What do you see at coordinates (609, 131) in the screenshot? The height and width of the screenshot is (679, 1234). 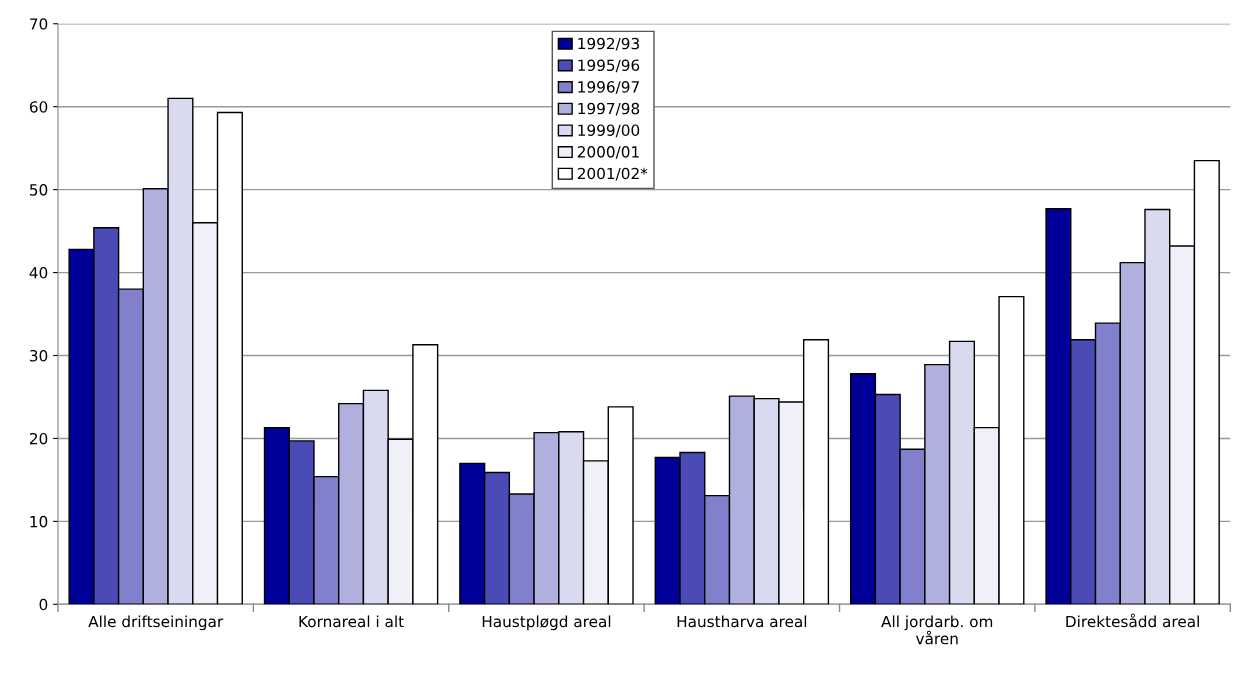 I see `legend-label: 1999/00` at bounding box center [609, 131].